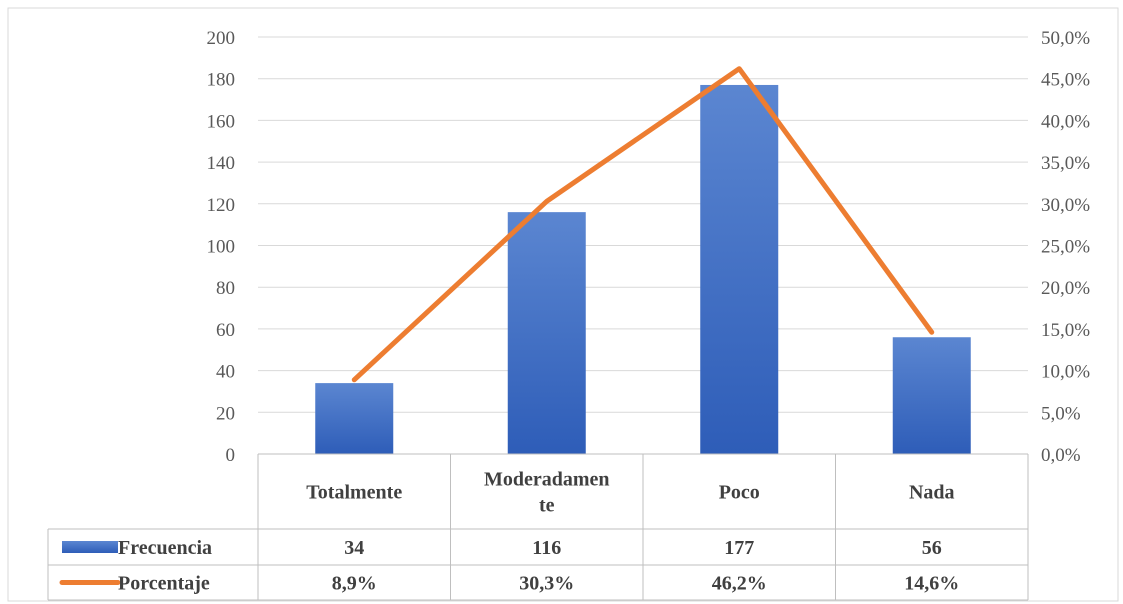 The image size is (1123, 604). I want to click on left-tick-label: 140, so click(221, 163).